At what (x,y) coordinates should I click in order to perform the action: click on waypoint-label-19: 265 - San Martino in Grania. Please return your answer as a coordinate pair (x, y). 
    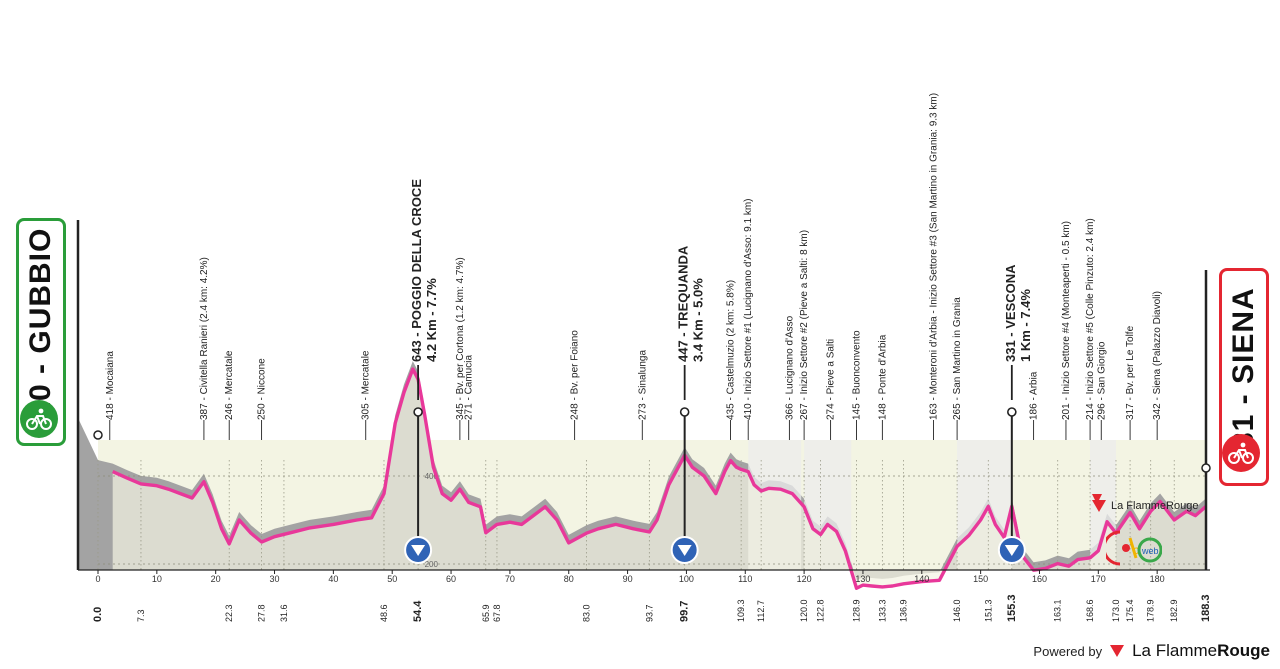
    Looking at the image, I should click on (957, 358).